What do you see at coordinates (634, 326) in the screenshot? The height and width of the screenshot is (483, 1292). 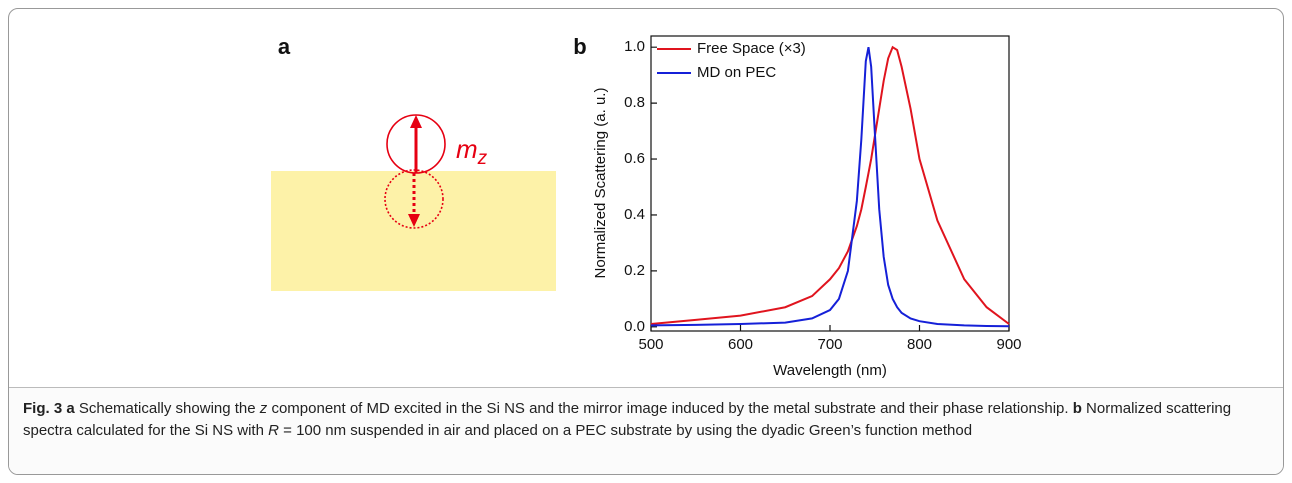 I see `y-tick-label: 0.0` at bounding box center [634, 326].